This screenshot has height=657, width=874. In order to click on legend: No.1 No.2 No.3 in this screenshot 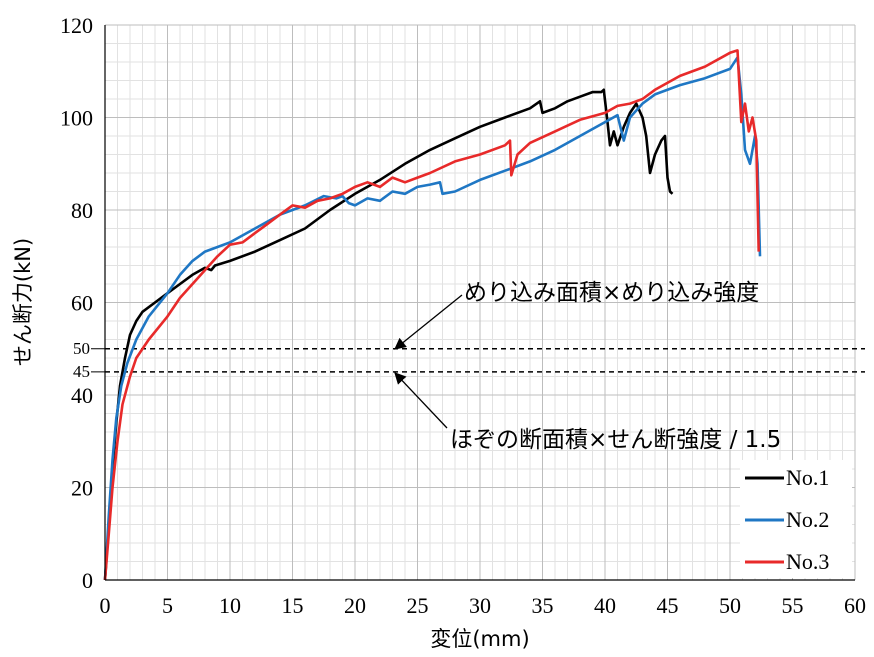, I will do `click(796, 519)`.